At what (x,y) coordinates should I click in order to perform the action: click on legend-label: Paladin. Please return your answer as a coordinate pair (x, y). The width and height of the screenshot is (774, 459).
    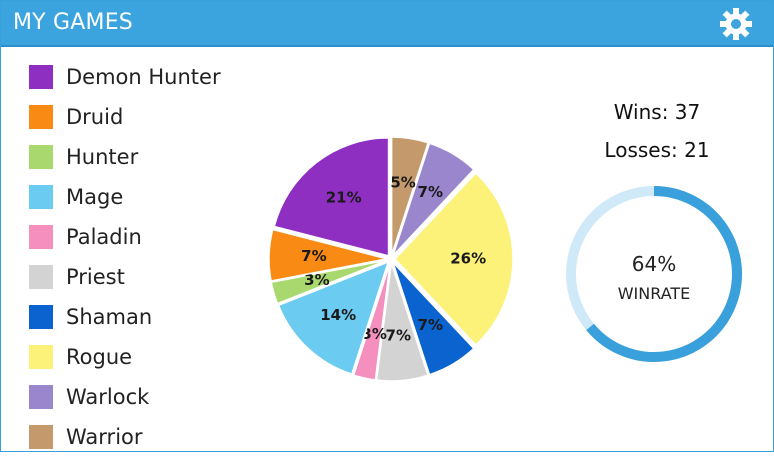
    Looking at the image, I should click on (104, 237).